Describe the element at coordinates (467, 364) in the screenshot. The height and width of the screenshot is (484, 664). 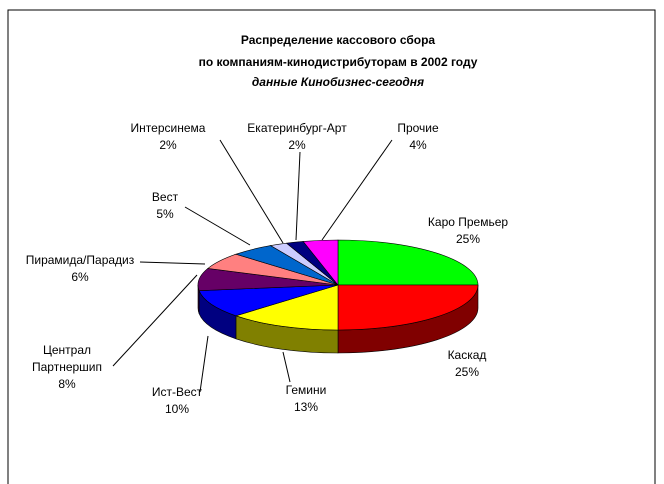
I see `data-label: Каскад 25%` at that location.